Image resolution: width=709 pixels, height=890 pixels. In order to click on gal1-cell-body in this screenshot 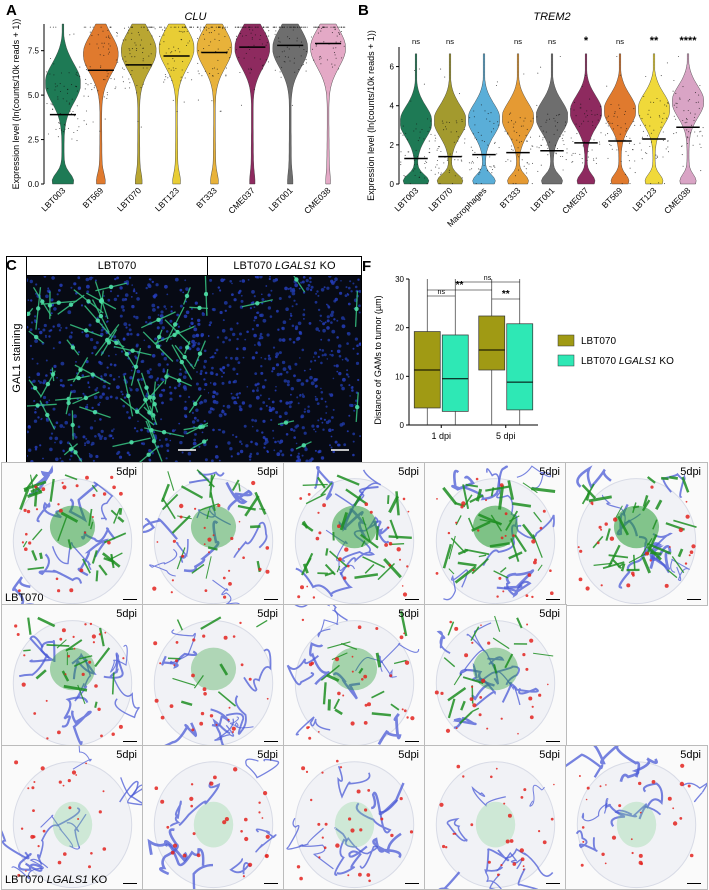, I will do `click(47, 415)`.